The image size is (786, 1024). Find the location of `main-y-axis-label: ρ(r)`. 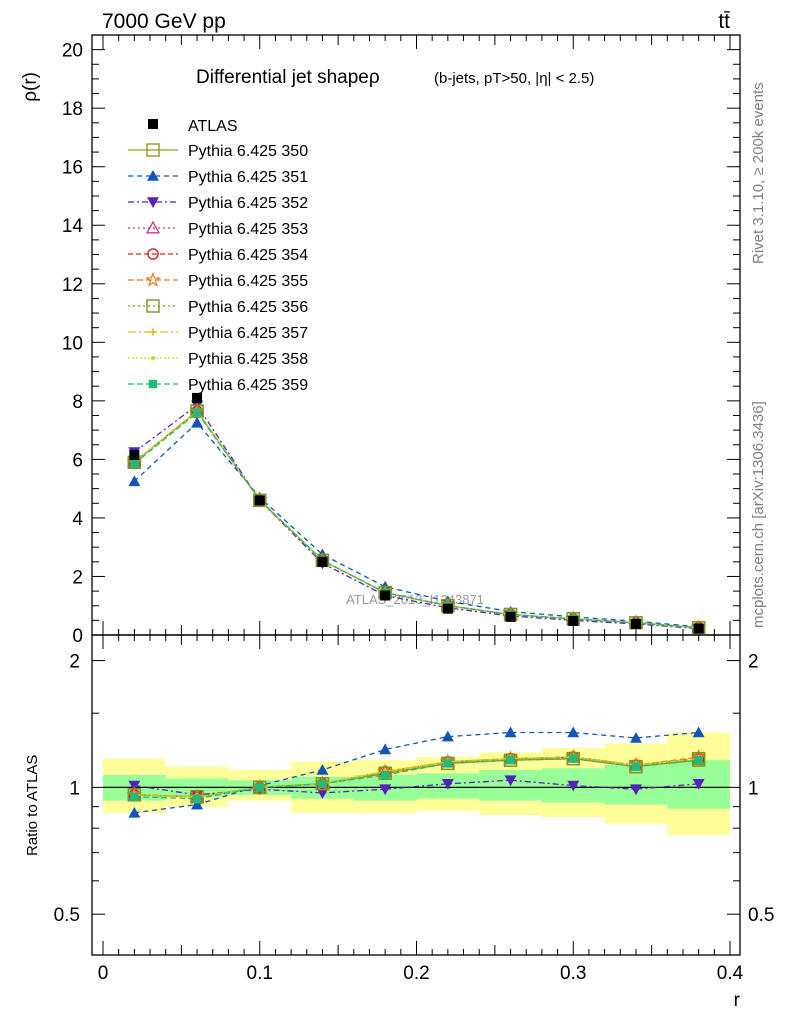

main-y-axis-label: ρ(r) is located at coordinates (30, 87).